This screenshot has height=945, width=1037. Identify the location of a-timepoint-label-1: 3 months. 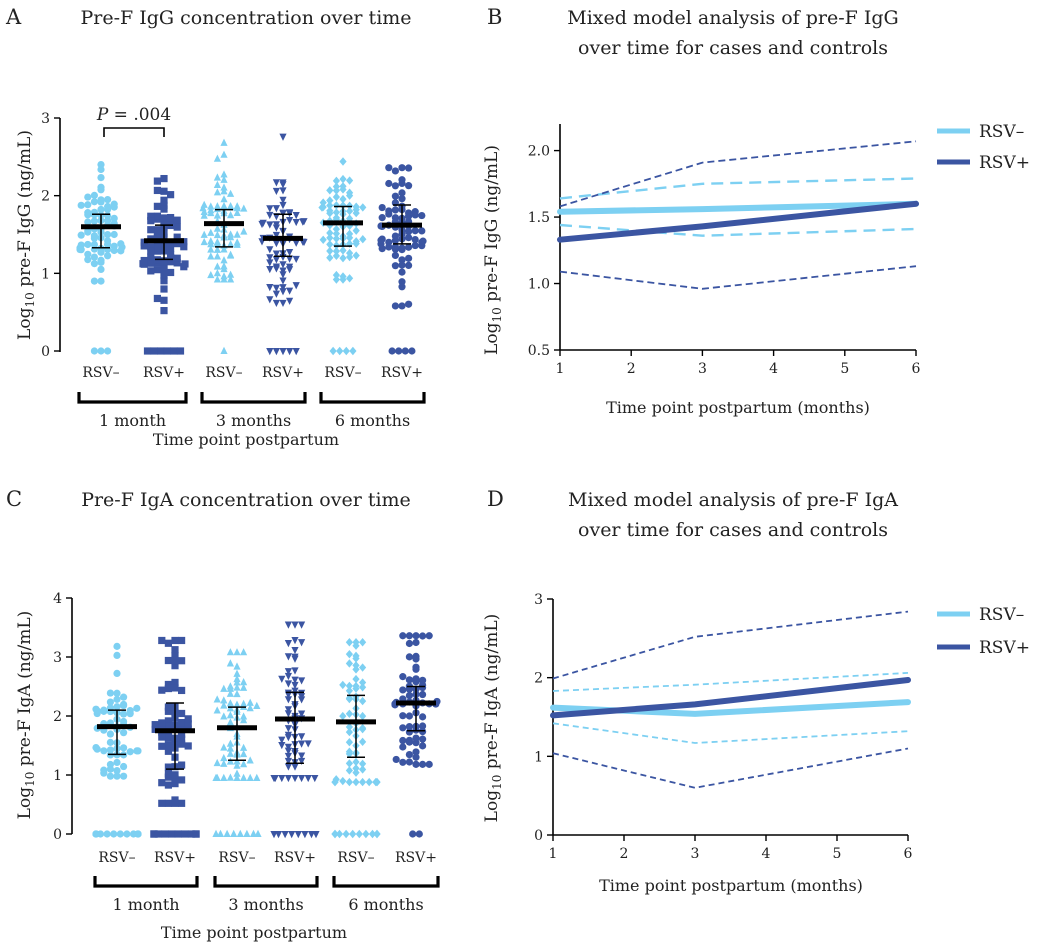
(253, 420).